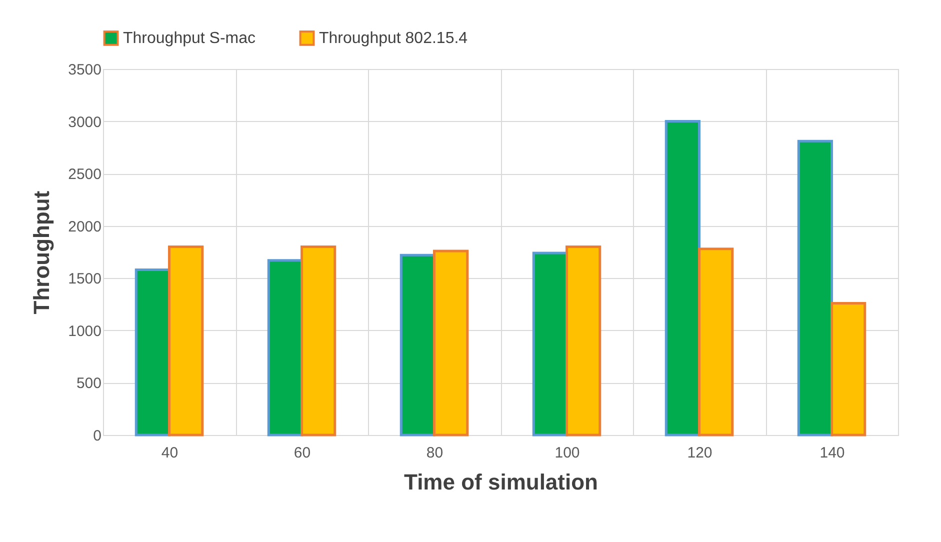 The width and height of the screenshot is (941, 542). What do you see at coordinates (435, 453) in the screenshot?
I see `x-tick-label: 80` at bounding box center [435, 453].